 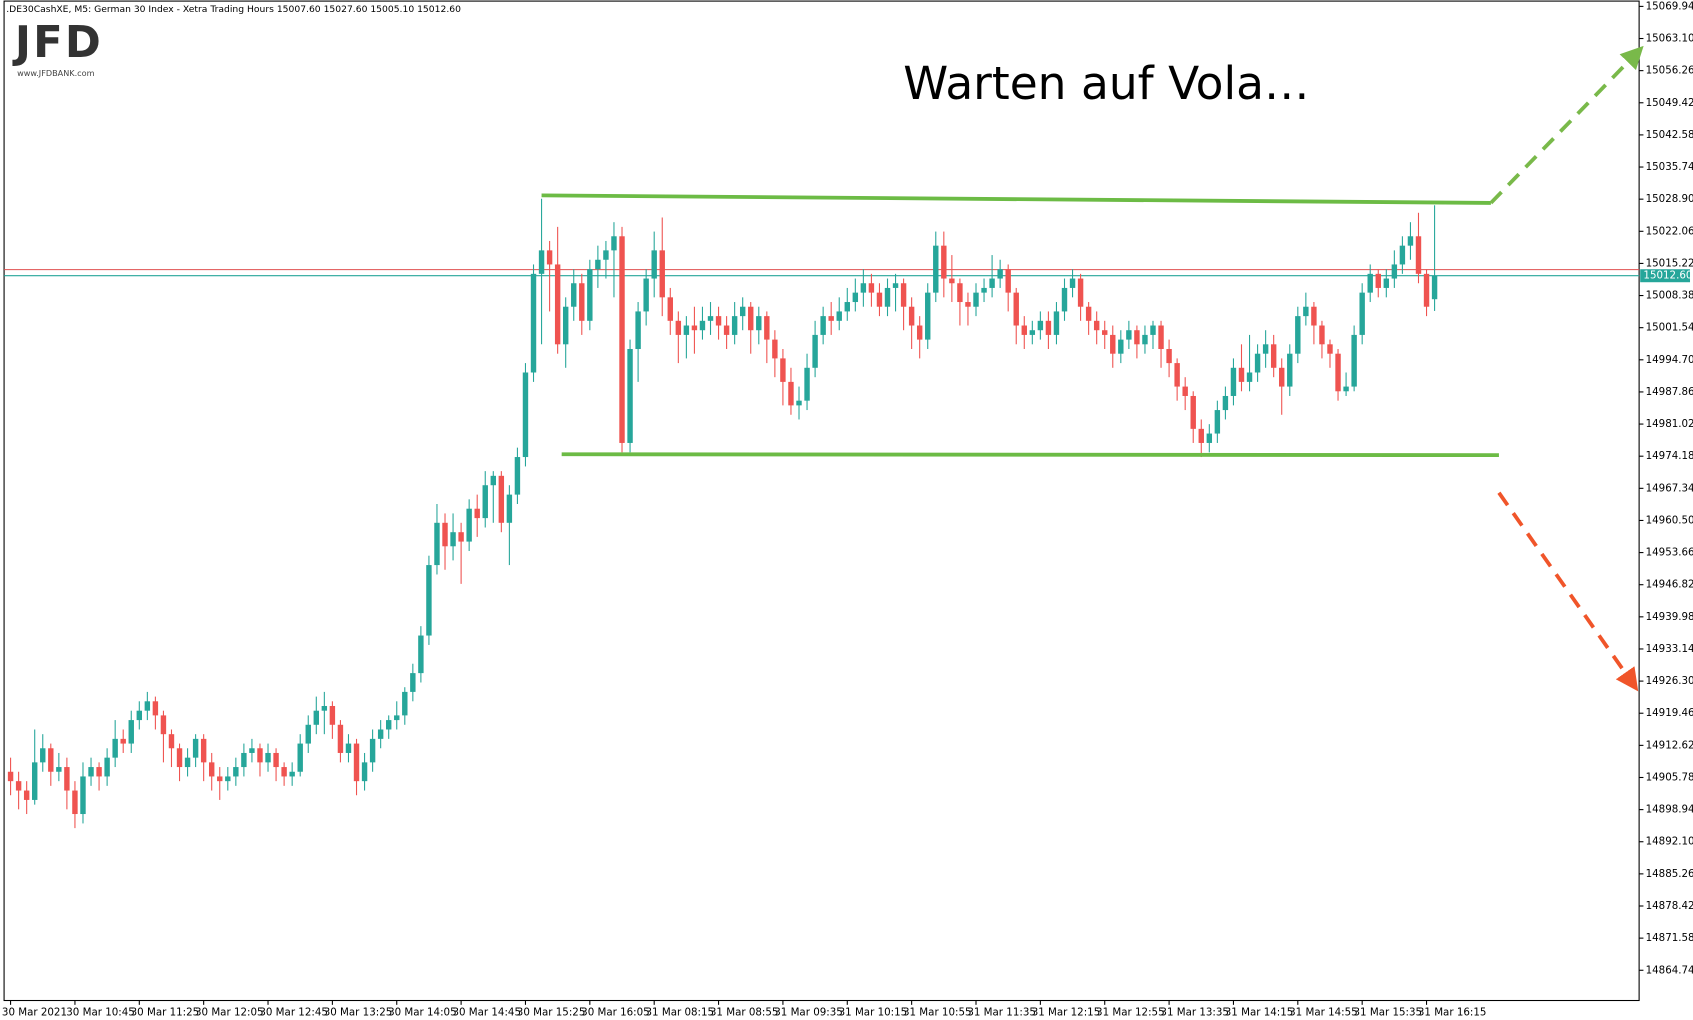 I want to click on y-tick-label: 14898.94, so click(x=1669, y=810).